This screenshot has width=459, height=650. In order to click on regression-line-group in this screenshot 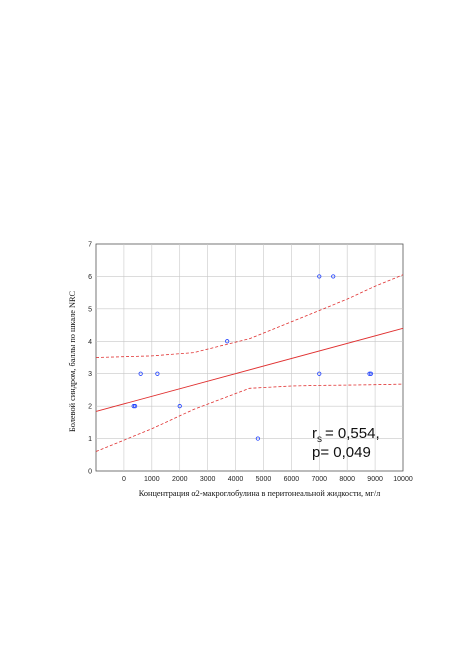, I will do `click(249, 369)`.